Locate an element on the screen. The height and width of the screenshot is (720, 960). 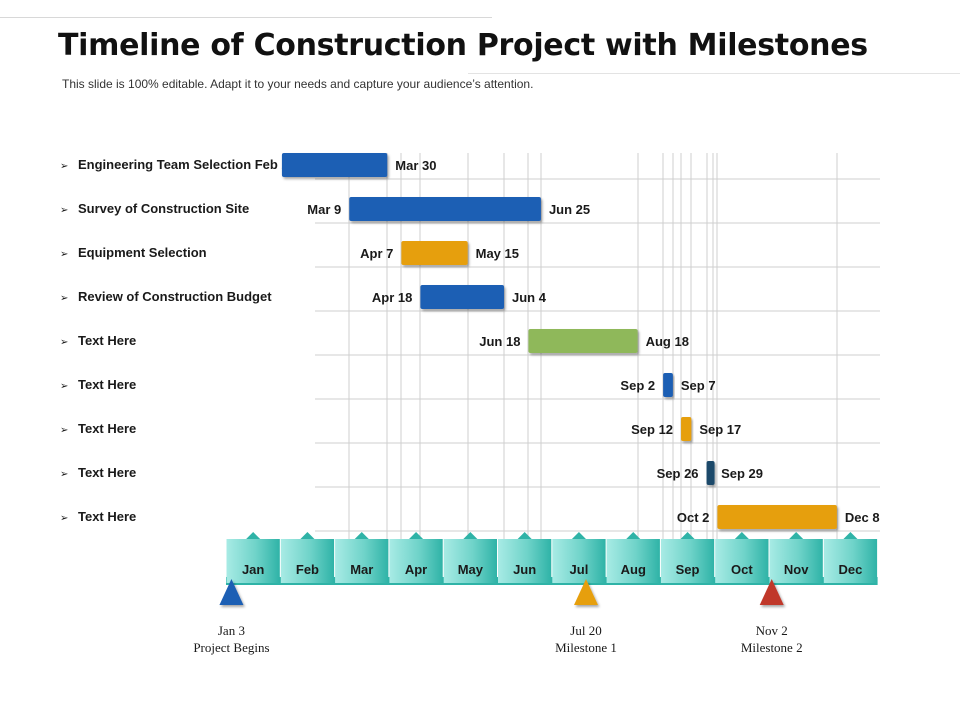
bar-end-label: Mar 30 is located at coordinates (415, 165).